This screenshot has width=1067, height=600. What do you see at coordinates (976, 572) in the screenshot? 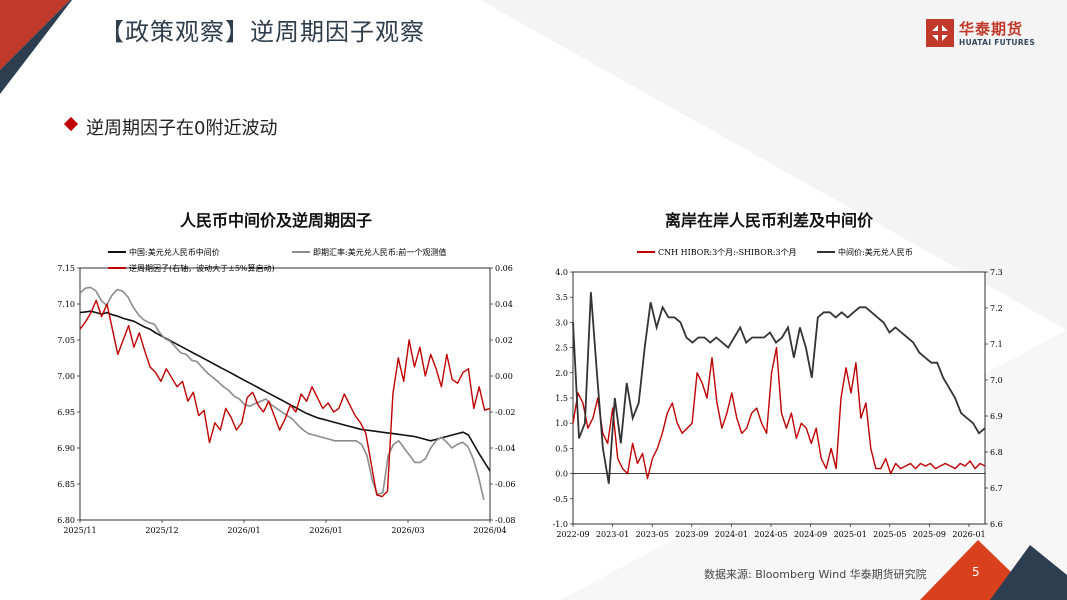
I see `page-number: 5` at bounding box center [976, 572].